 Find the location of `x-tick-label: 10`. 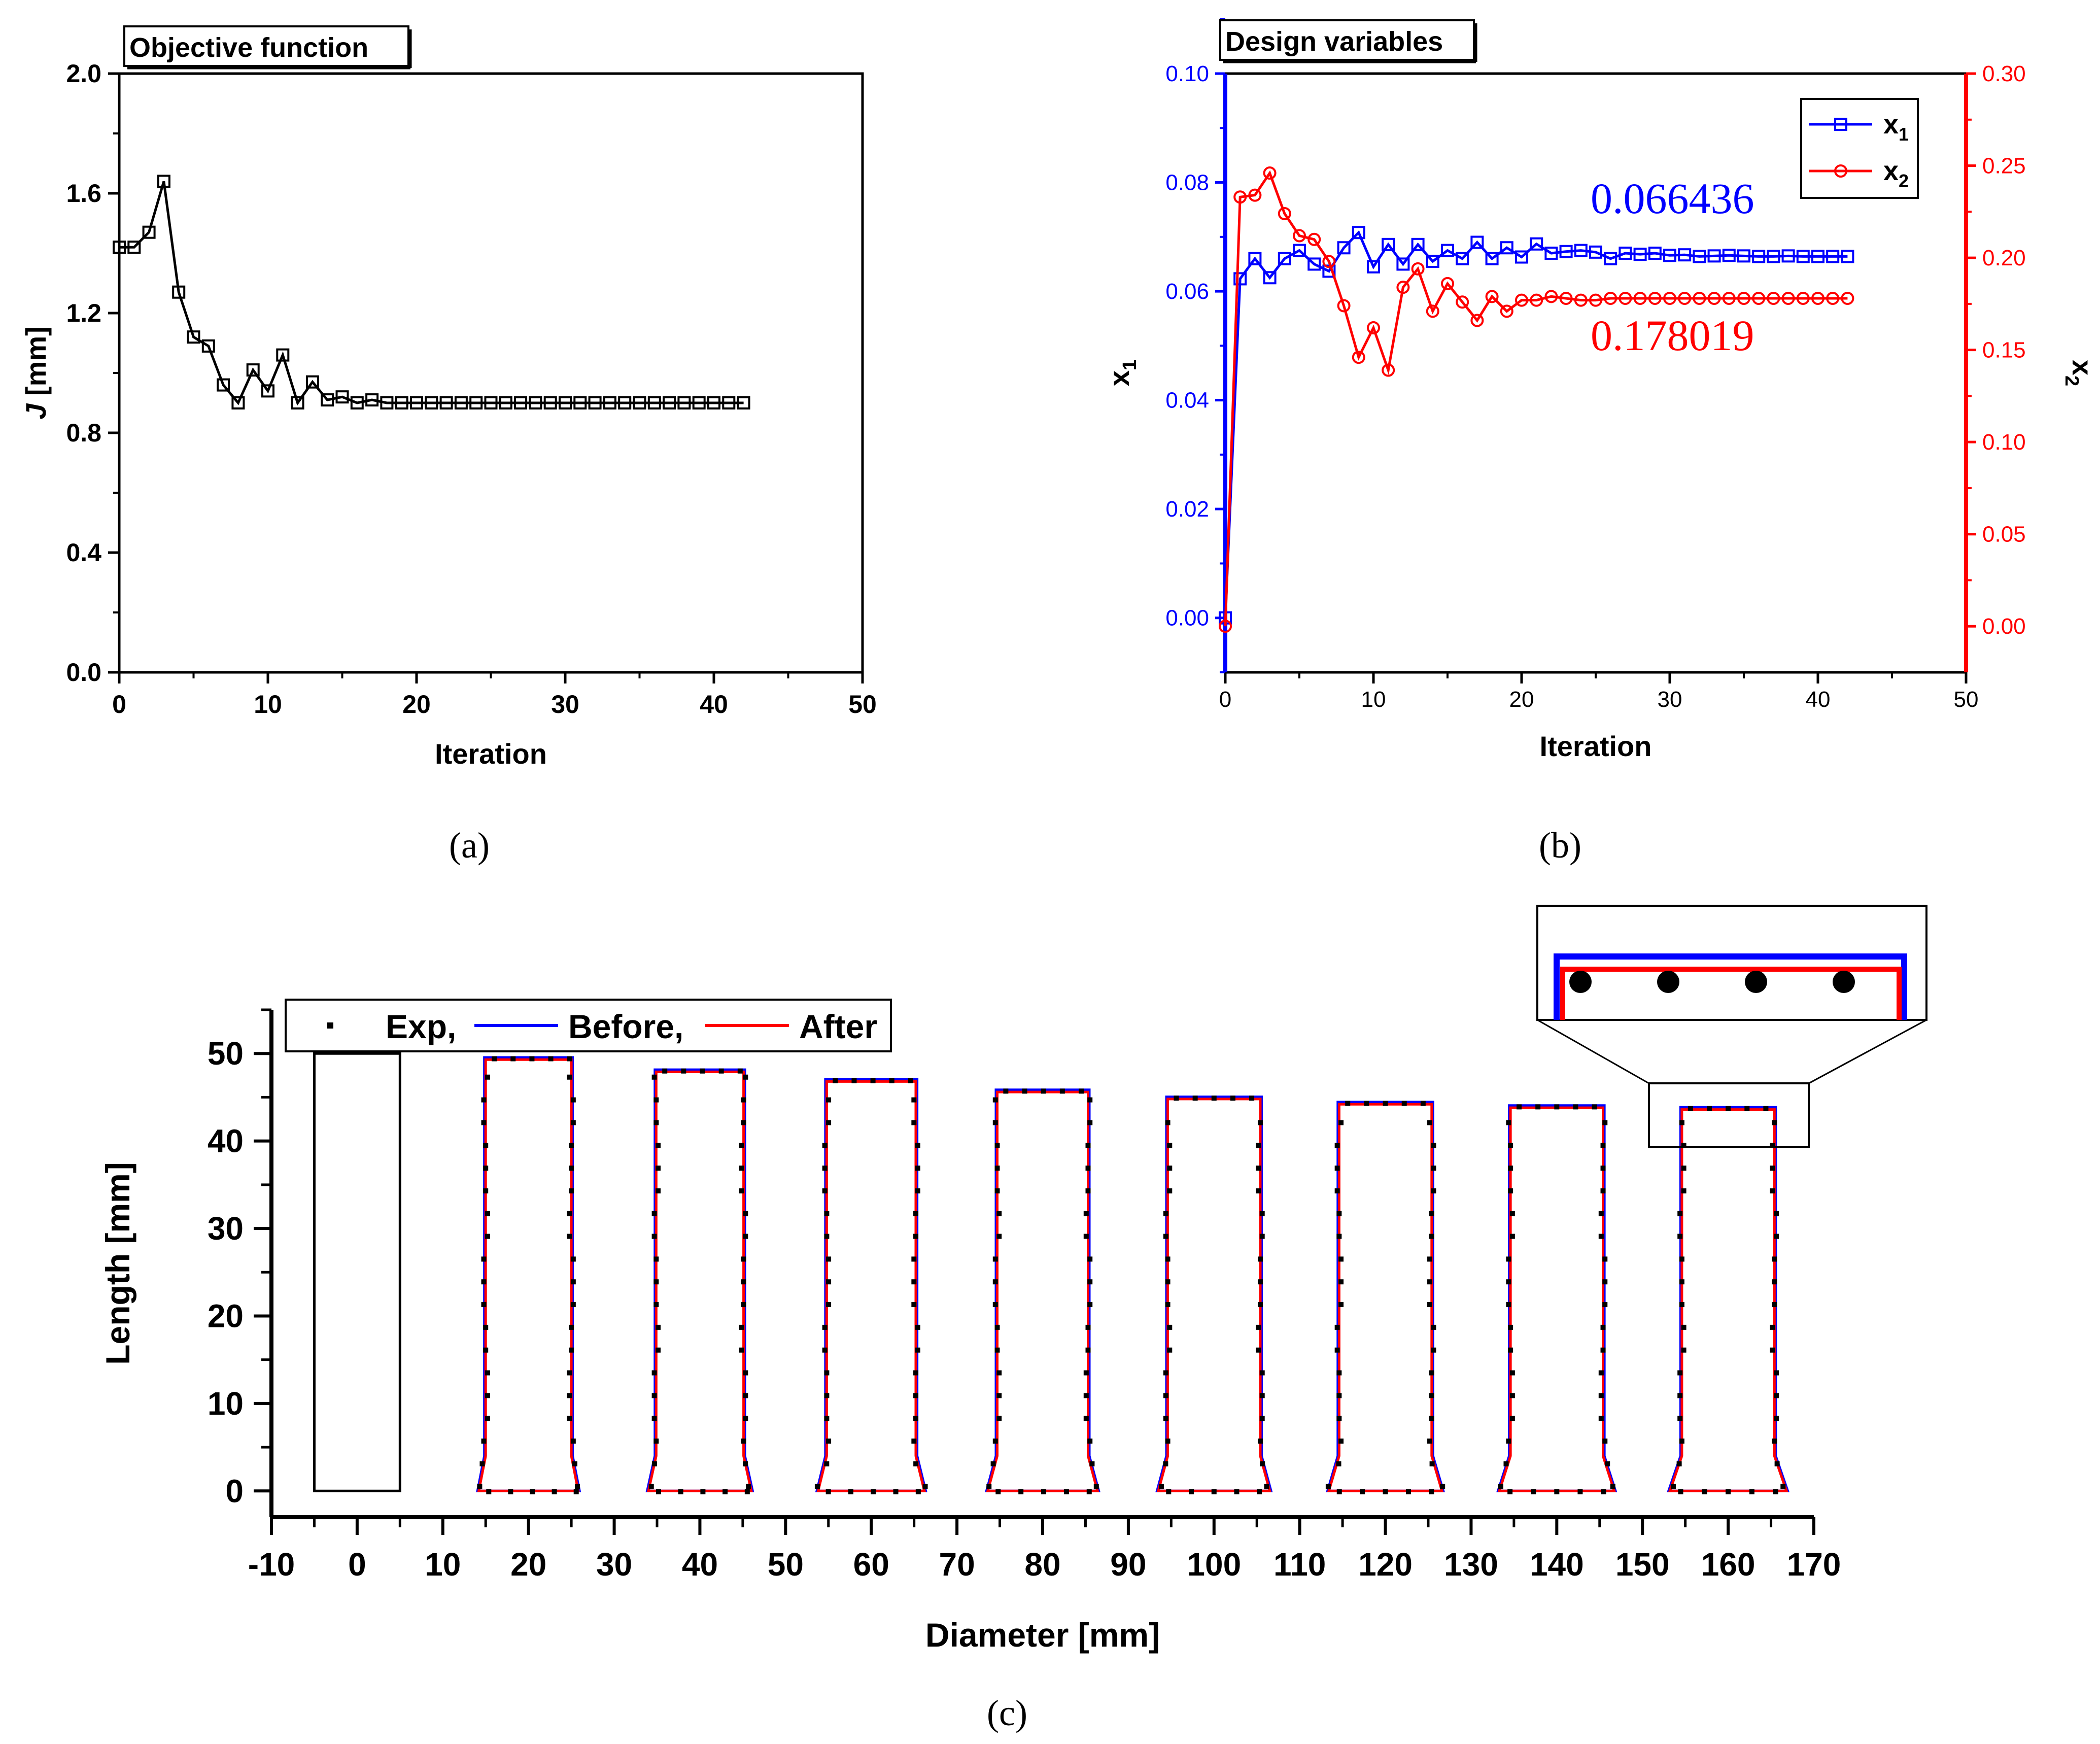

x-tick-label: 10 is located at coordinates (443, 1564).